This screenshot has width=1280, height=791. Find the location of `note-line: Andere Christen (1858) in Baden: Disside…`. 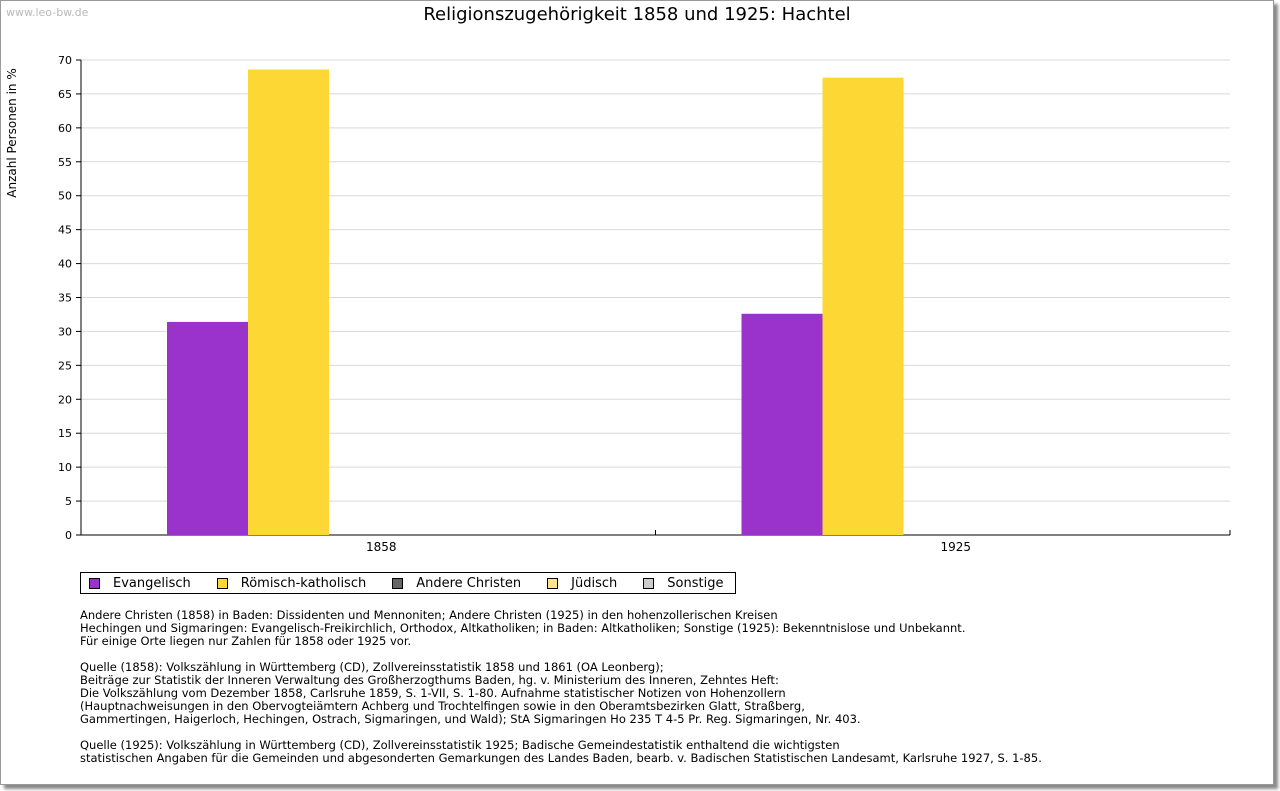

note-line: Andere Christen (1858) in Baden: Disside… is located at coordinates (429, 615).